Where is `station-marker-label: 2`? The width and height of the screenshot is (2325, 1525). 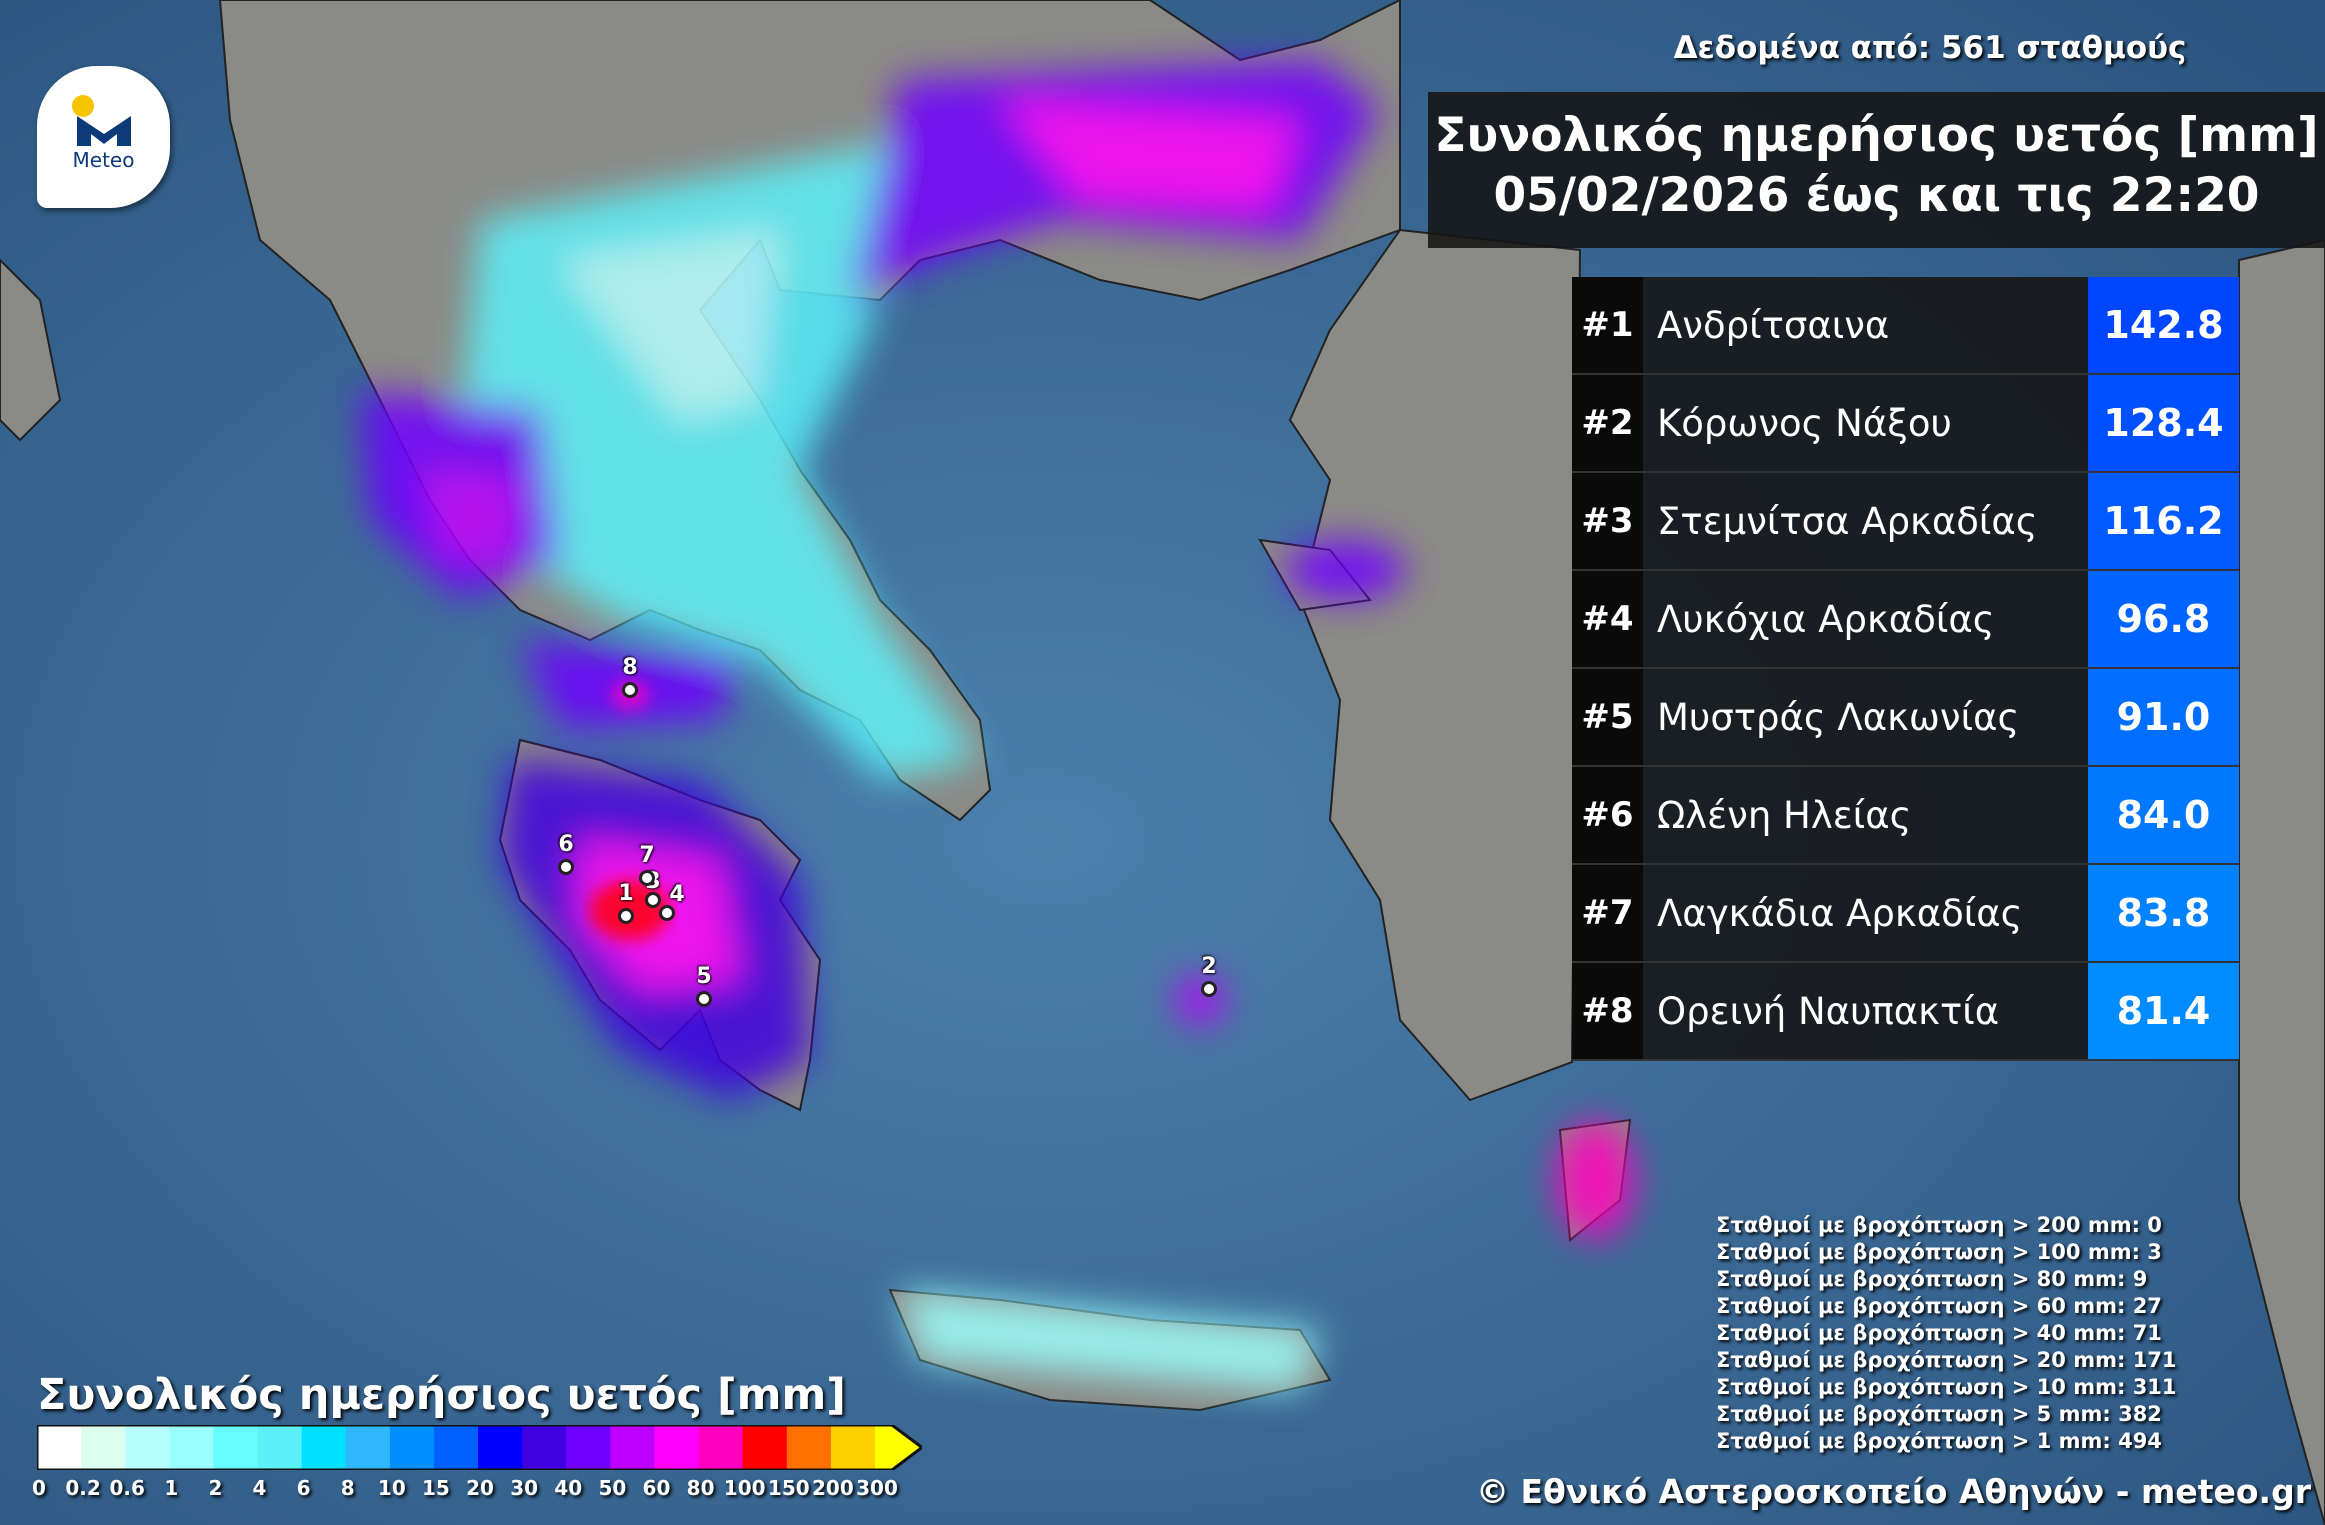 station-marker-label: 2 is located at coordinates (1209, 966).